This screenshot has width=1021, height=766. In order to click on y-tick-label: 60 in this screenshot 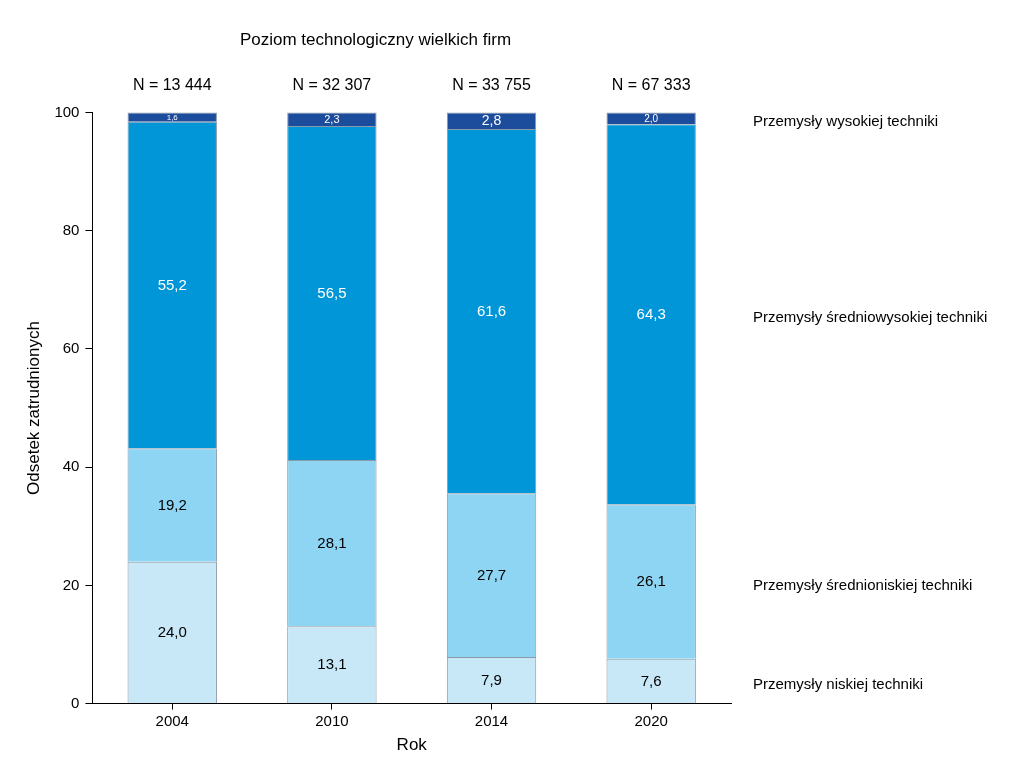, I will do `click(71, 348)`.